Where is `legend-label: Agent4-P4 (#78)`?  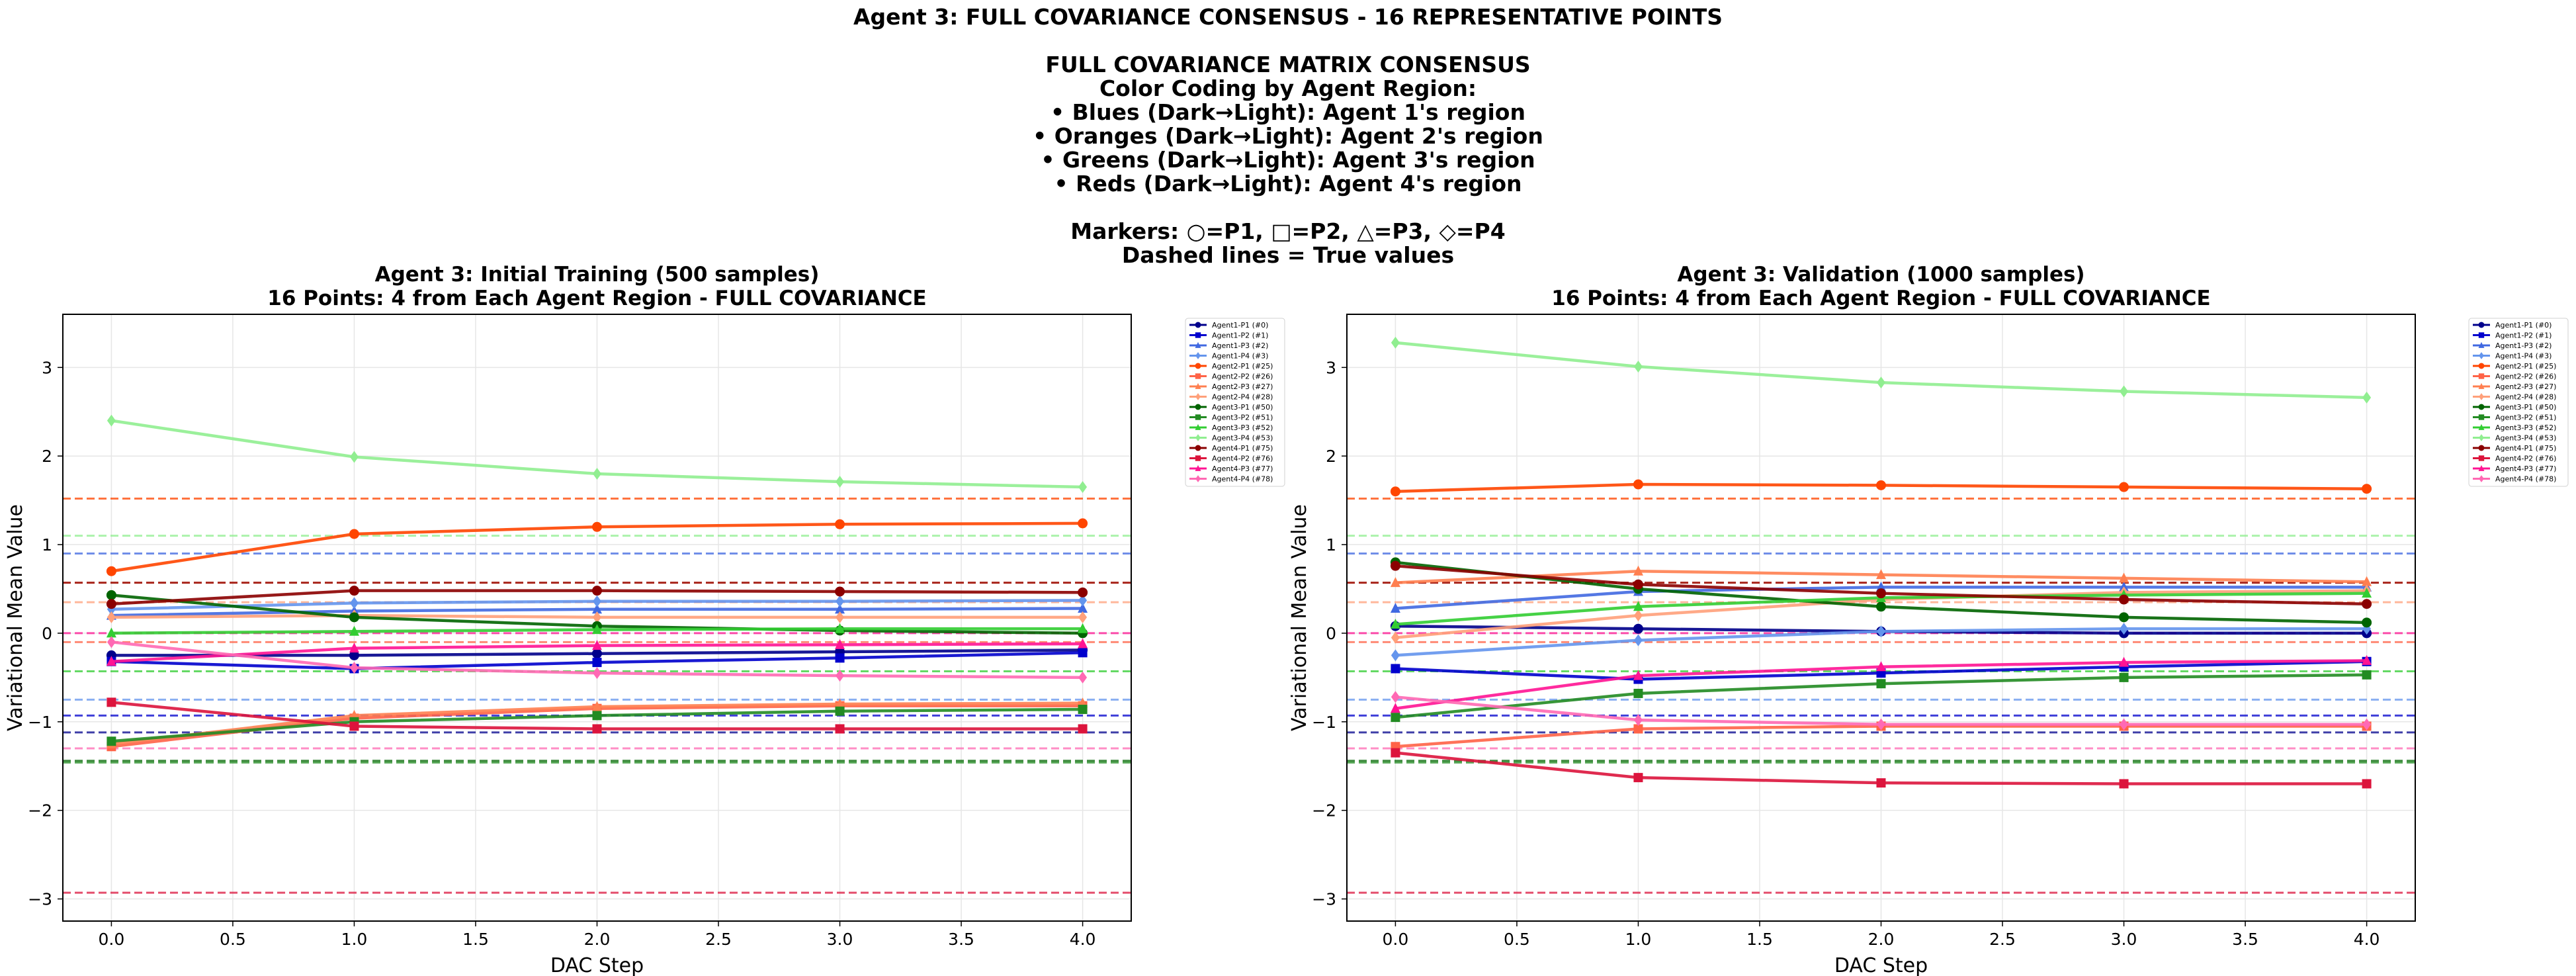 legend-label: Agent4-P4 (#78) is located at coordinates (1242, 479).